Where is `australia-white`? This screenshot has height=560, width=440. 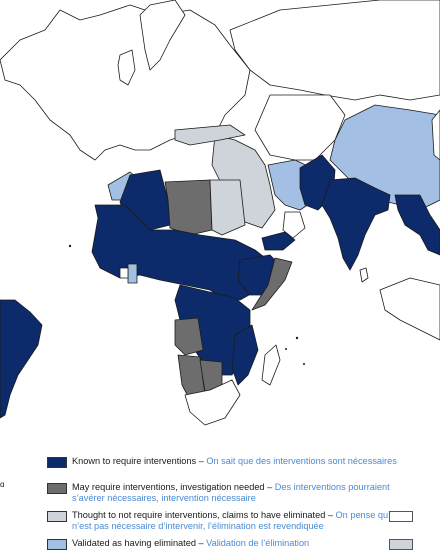
australia-white is located at coordinates (409, 309).